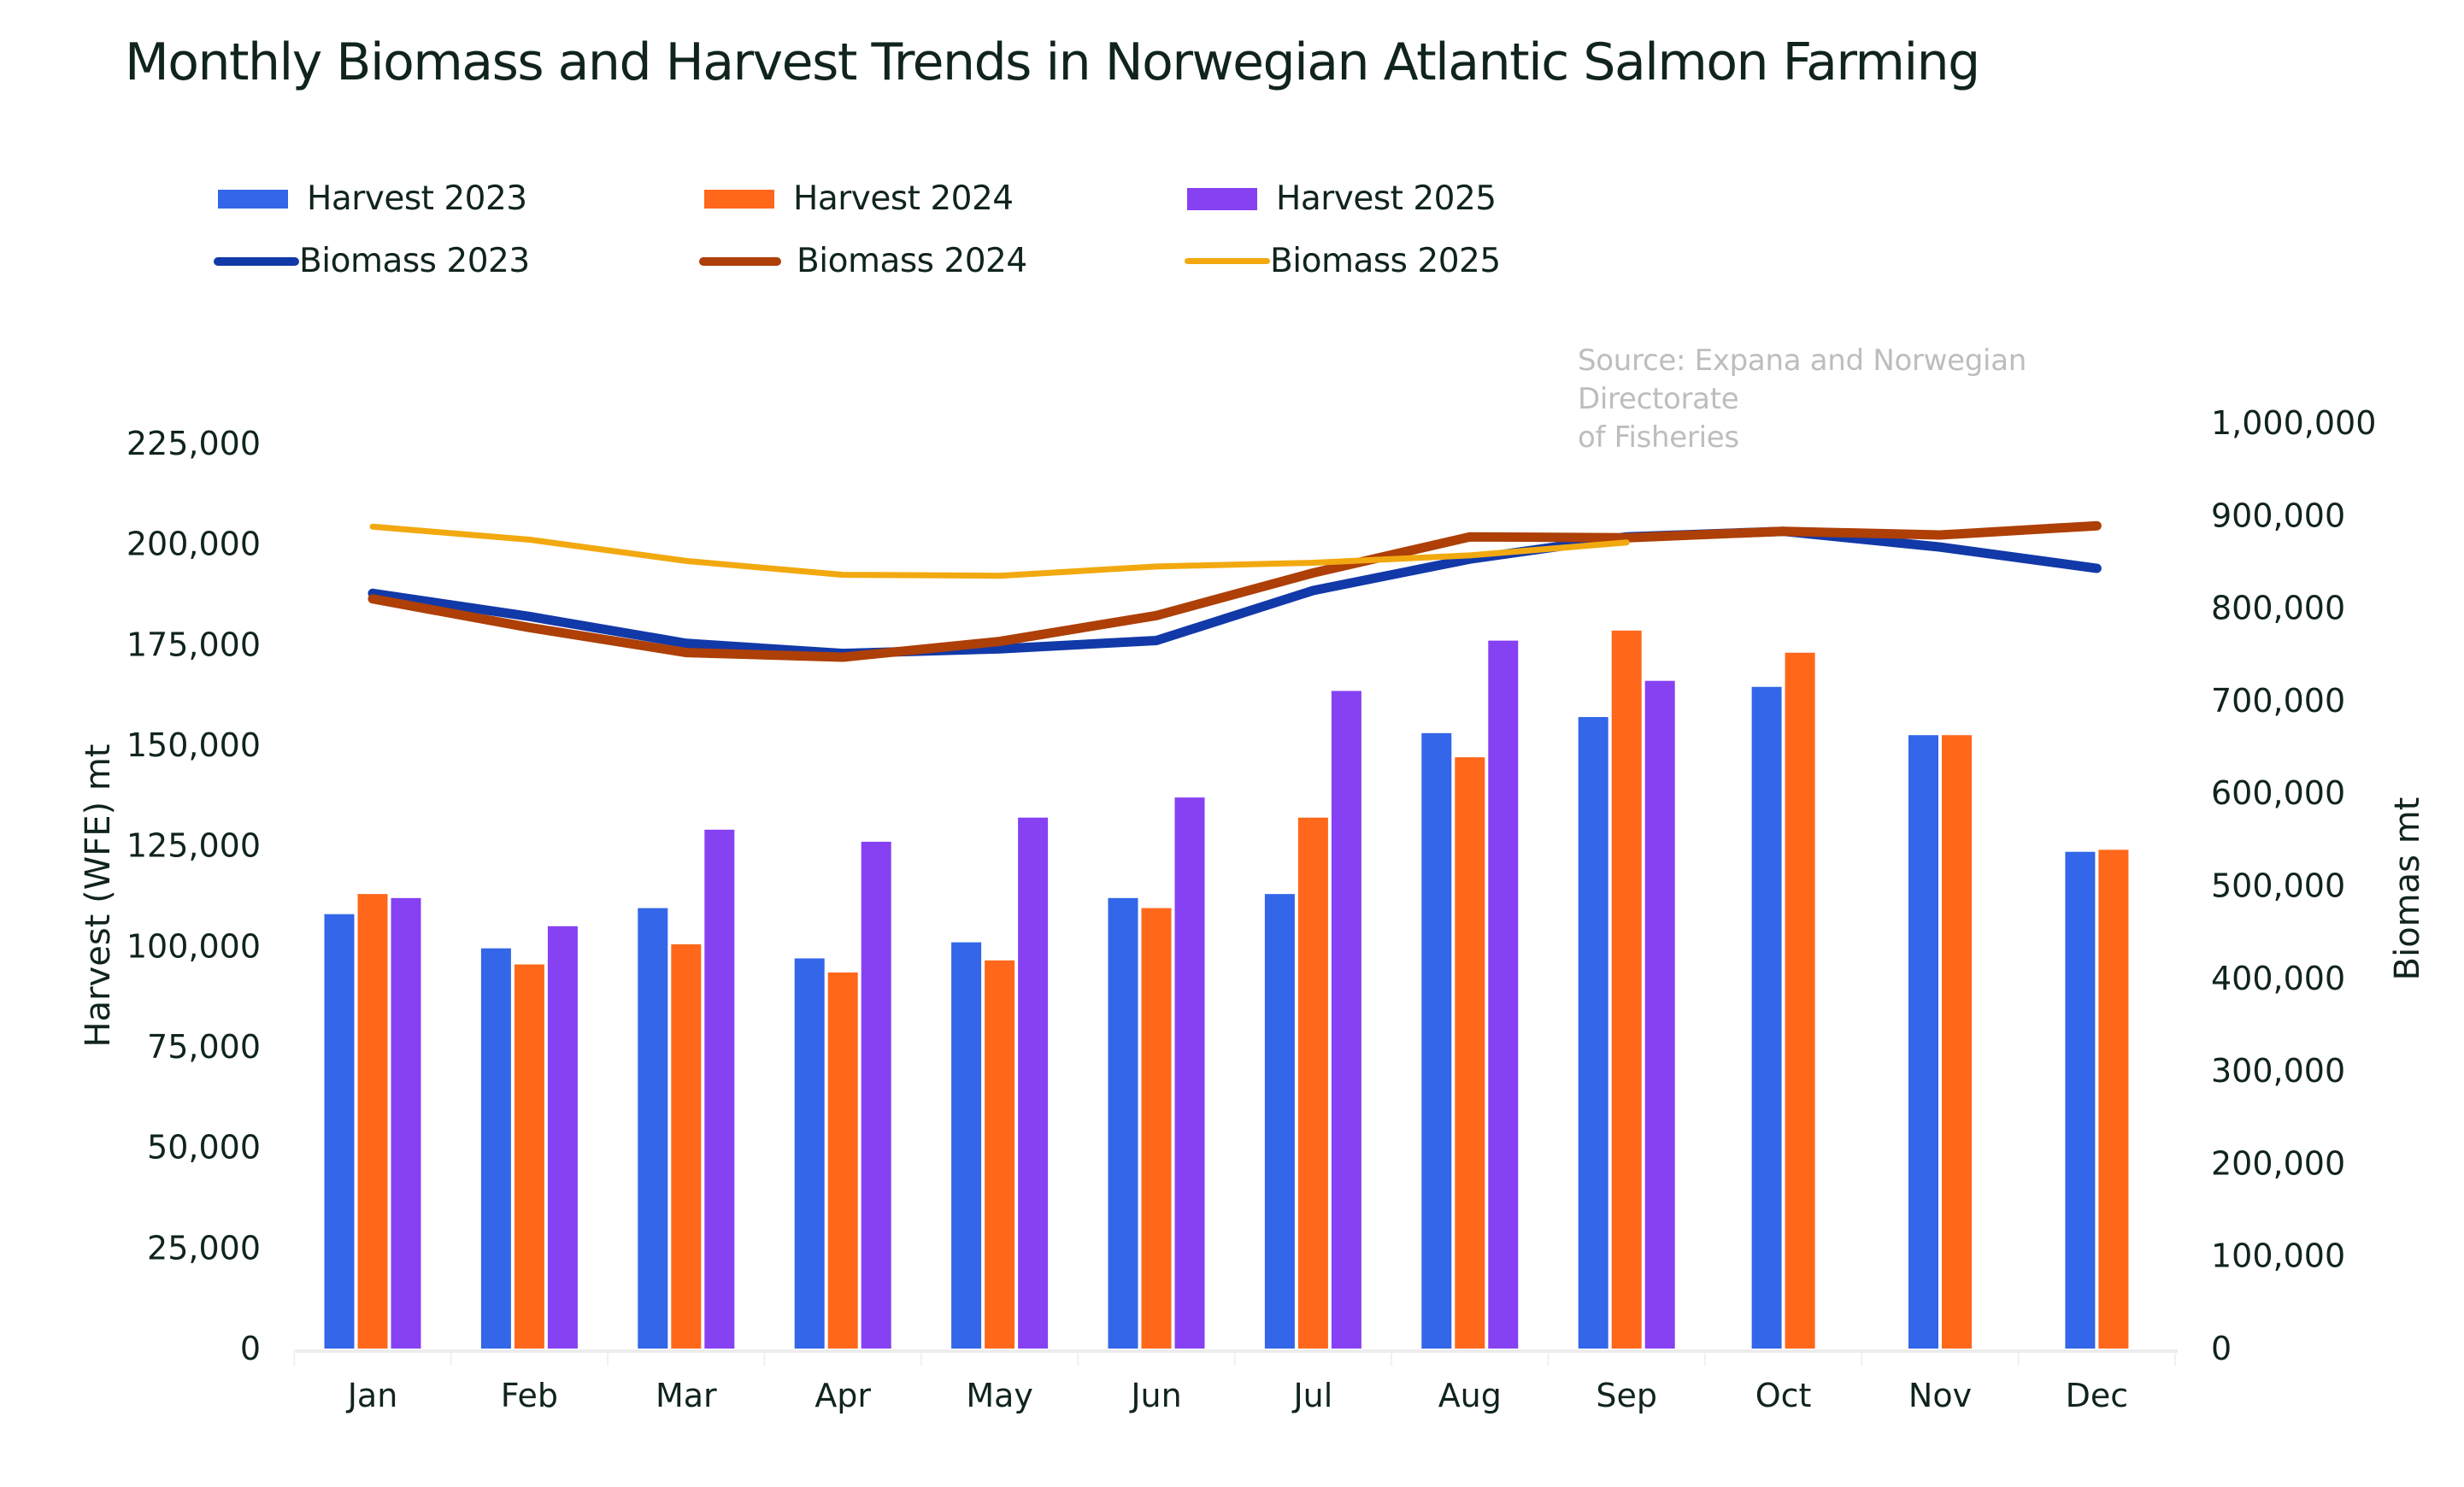 The width and height of the screenshot is (2464, 1487). What do you see at coordinates (903, 198) in the screenshot?
I see `legend-label: Harvest 2024` at bounding box center [903, 198].